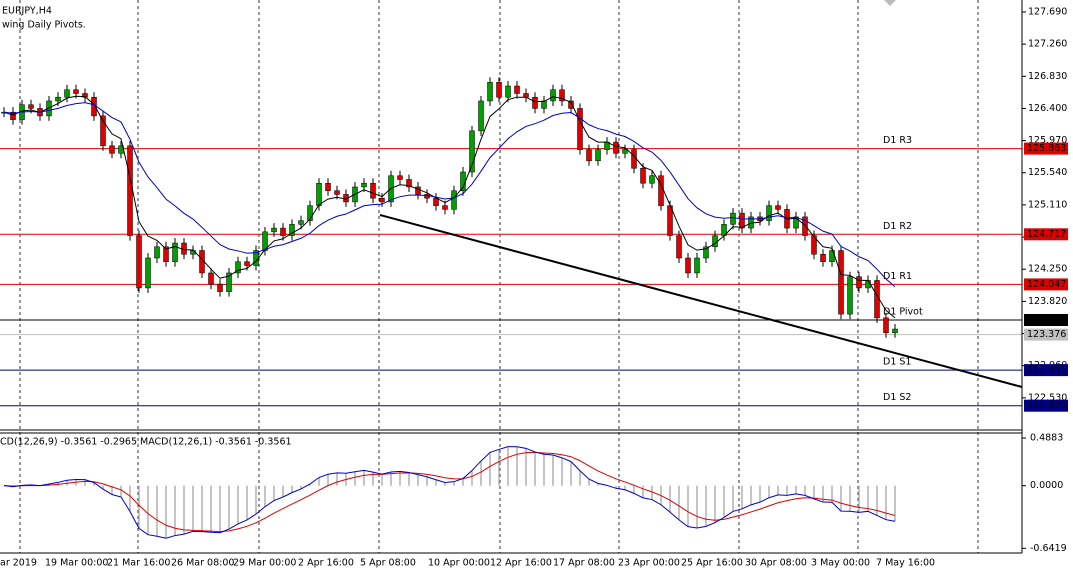 The image size is (1073, 573). I want to click on x-tick-label: 17 Apr 08:00, so click(584, 563).